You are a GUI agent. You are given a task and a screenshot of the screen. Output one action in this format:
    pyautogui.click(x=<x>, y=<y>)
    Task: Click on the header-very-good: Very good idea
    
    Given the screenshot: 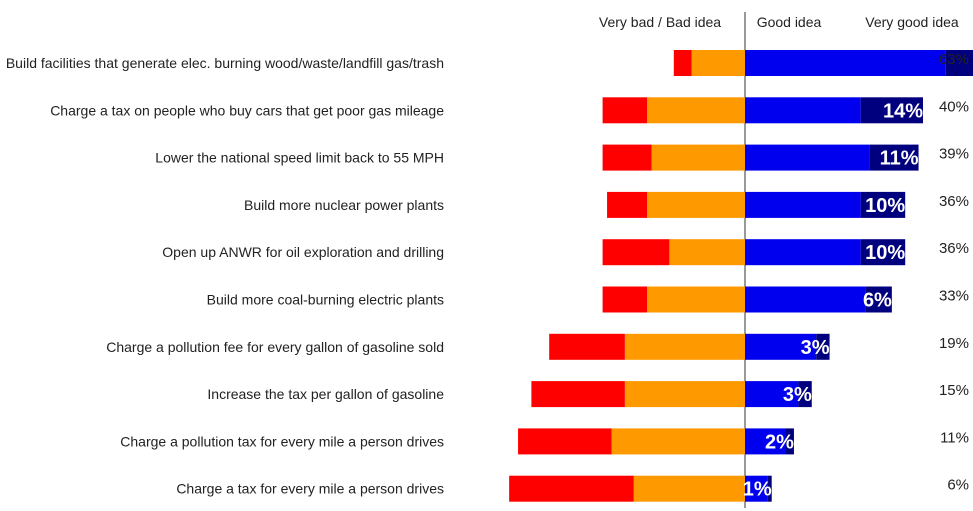 What is the action you would take?
    pyautogui.click(x=912, y=22)
    